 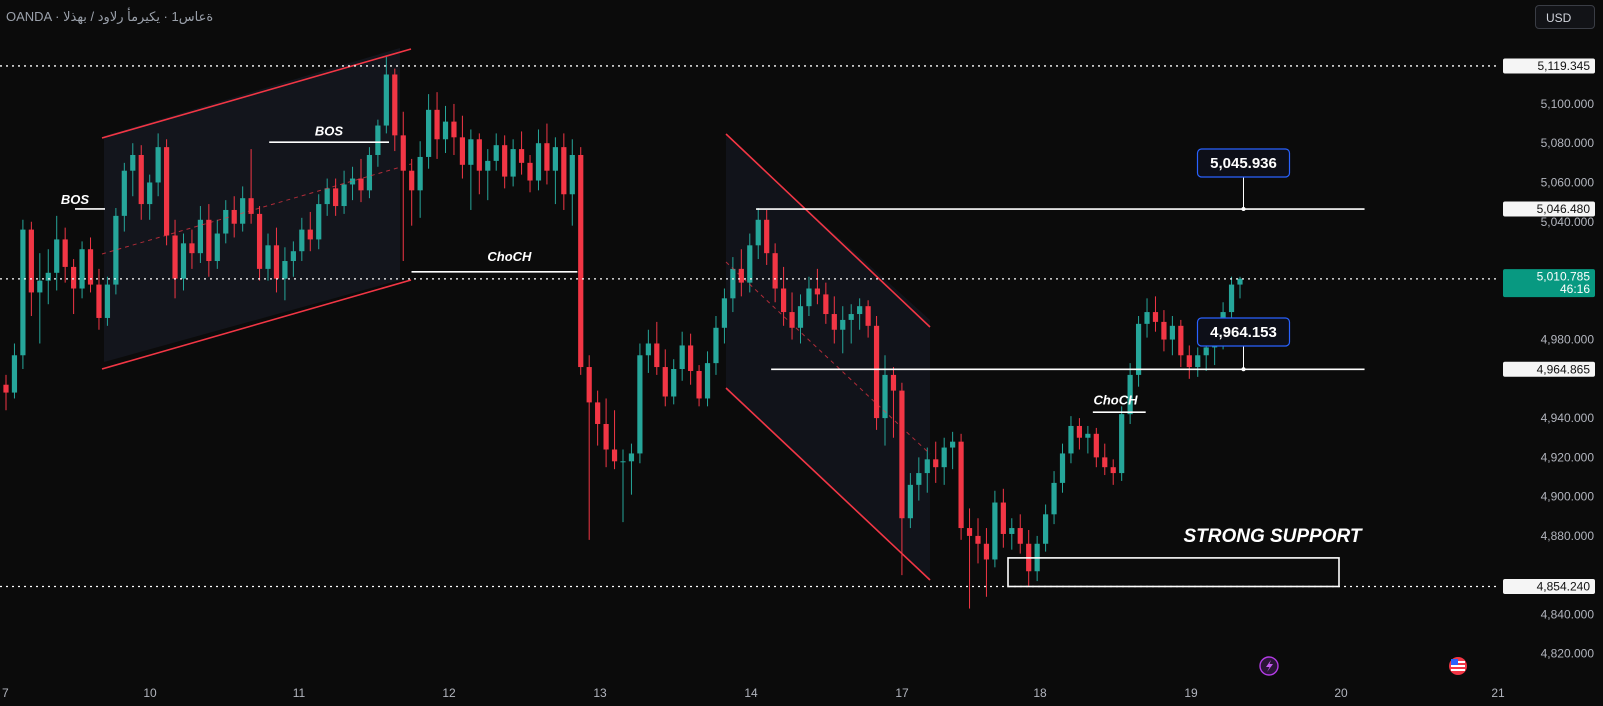 I want to click on y-tick-label: 5,060.000, so click(x=1568, y=182).